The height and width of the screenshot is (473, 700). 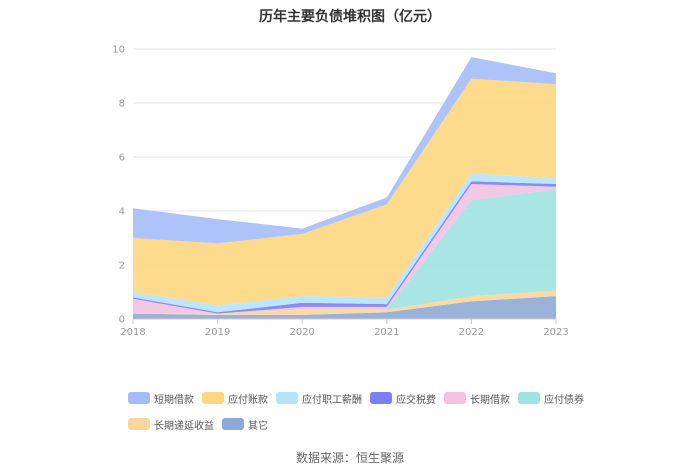 I want to click on y-tick-label: 4, so click(x=122, y=212).